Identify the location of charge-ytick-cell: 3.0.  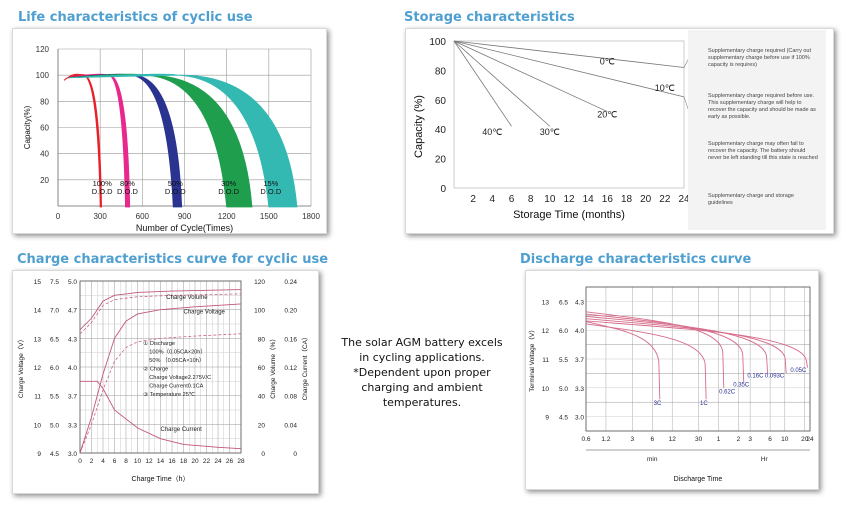
(72, 454).